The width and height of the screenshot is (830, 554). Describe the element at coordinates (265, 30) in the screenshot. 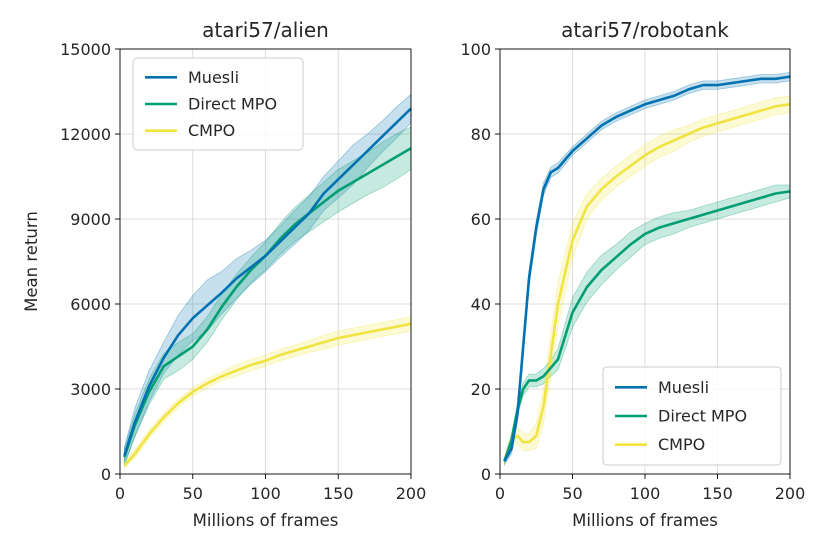

I see `chart-title: atari57/alien` at that location.